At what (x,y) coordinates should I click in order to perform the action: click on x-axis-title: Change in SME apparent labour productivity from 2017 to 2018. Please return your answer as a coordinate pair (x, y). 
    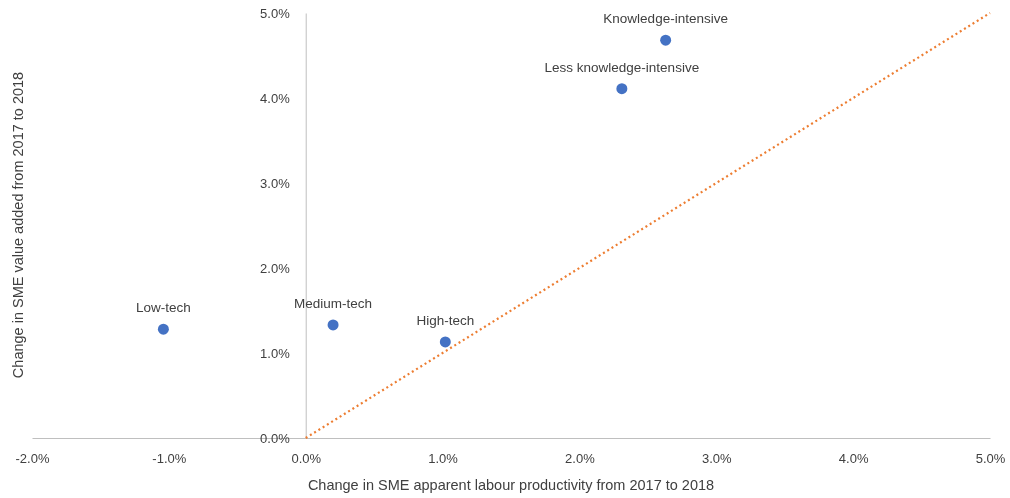
    Looking at the image, I should click on (511, 485).